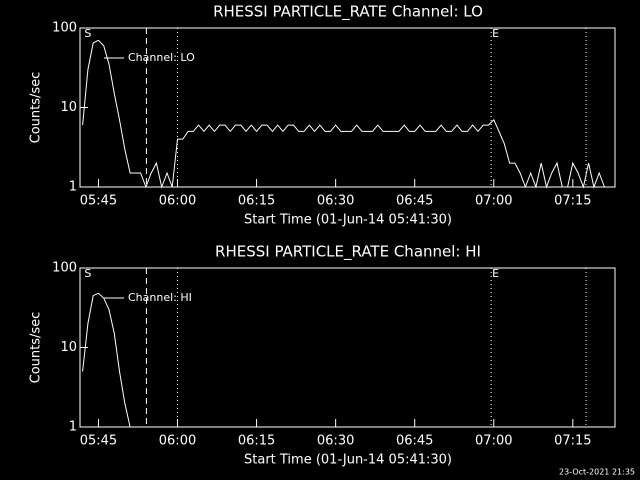 This screenshot has height=480, width=640. I want to click on footer: 23-Oct-2021 21:35, so click(597, 472).